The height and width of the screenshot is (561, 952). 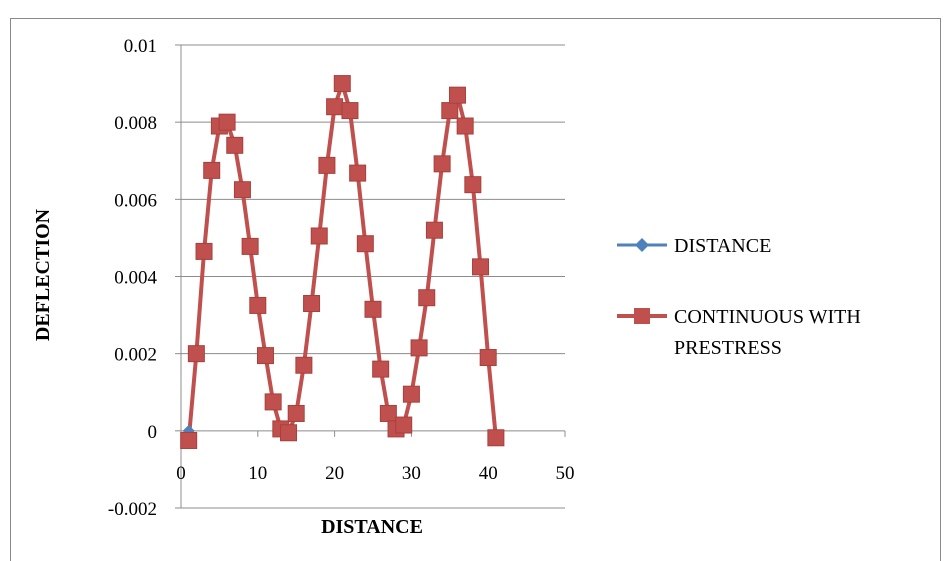 I want to click on y-tick-label: 0.004, so click(x=135, y=278).